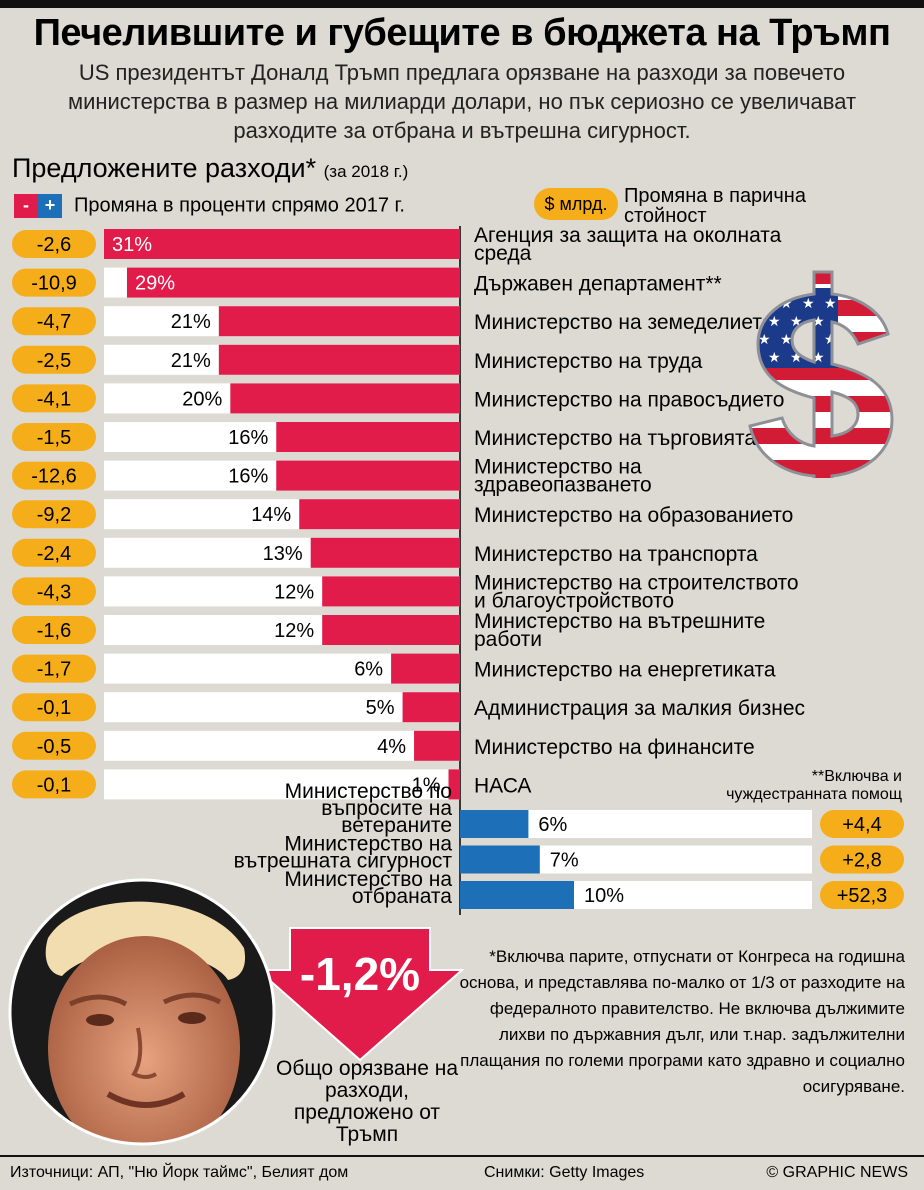  I want to click on usd-value: -2,4, so click(54, 554).